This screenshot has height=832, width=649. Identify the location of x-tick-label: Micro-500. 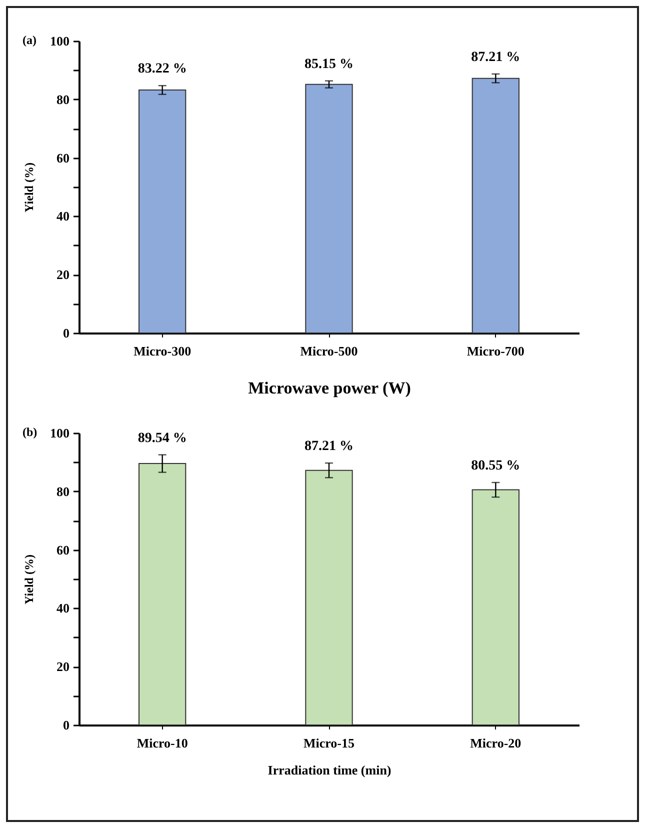
(329, 351).